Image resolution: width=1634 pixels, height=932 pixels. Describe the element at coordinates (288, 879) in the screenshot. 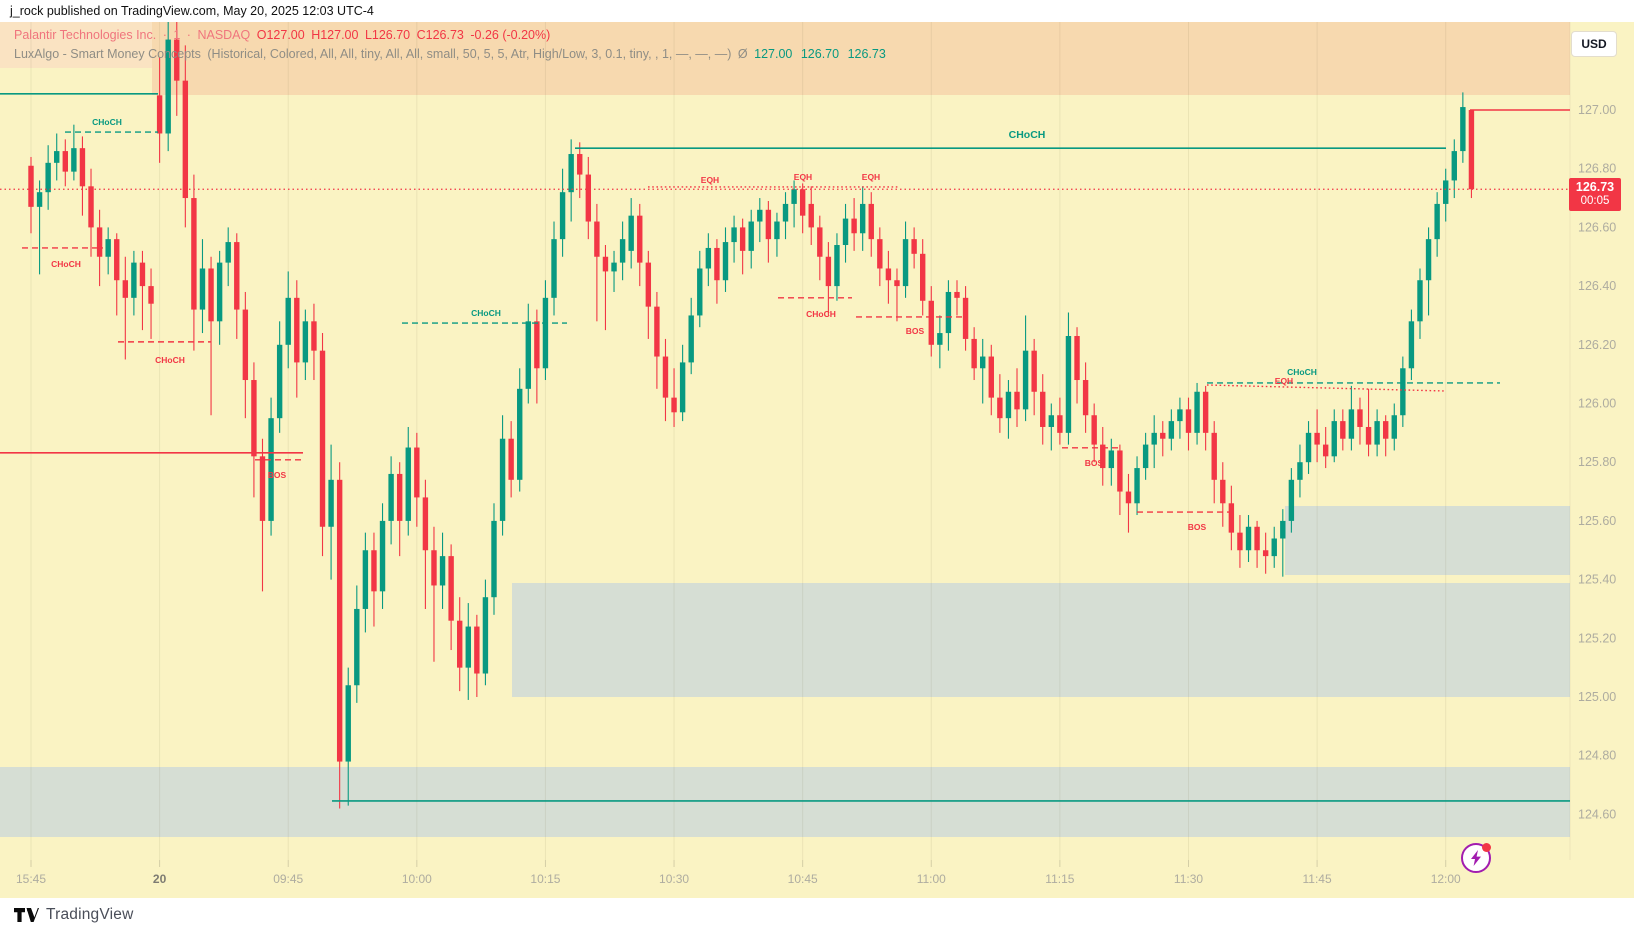

I see `time-axis-label: 09:45` at that location.